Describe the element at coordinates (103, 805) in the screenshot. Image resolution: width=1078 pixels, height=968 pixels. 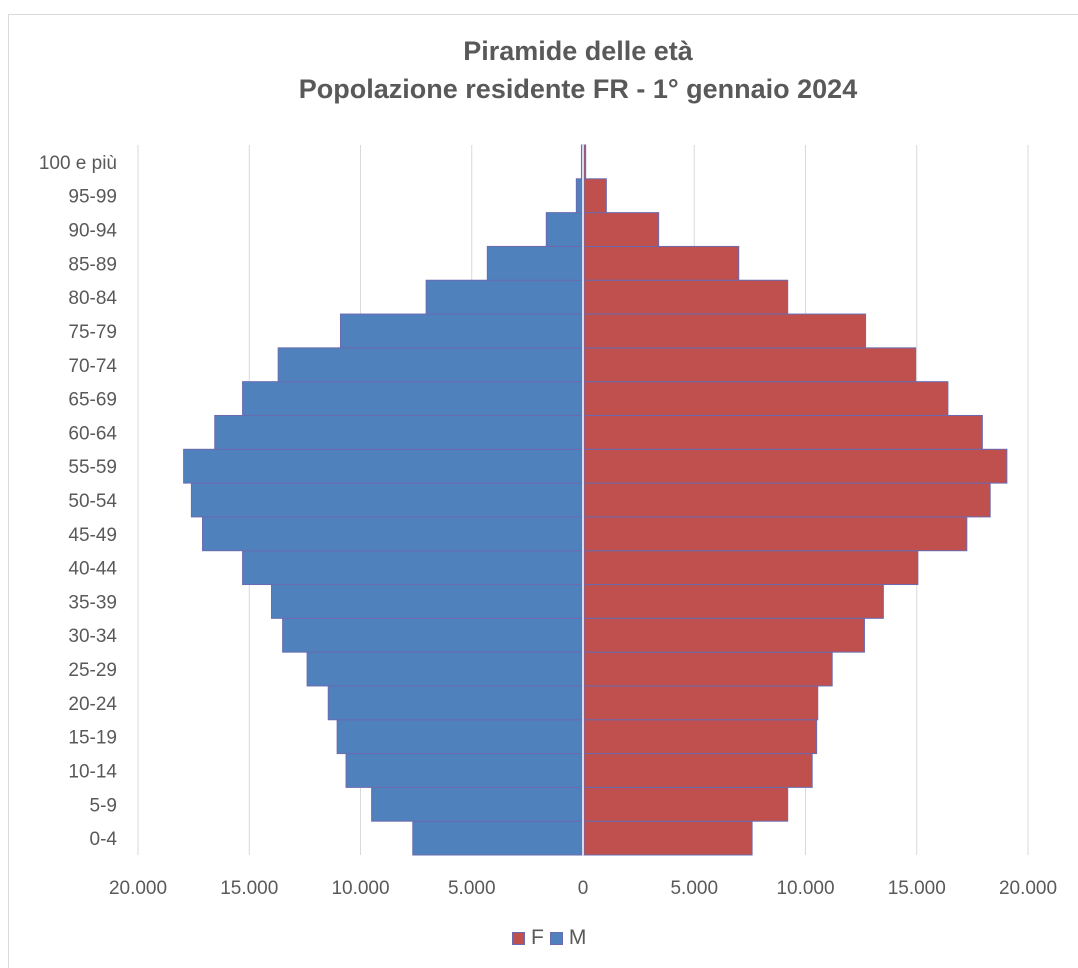
I see `y-tick-label: 5-9` at that location.